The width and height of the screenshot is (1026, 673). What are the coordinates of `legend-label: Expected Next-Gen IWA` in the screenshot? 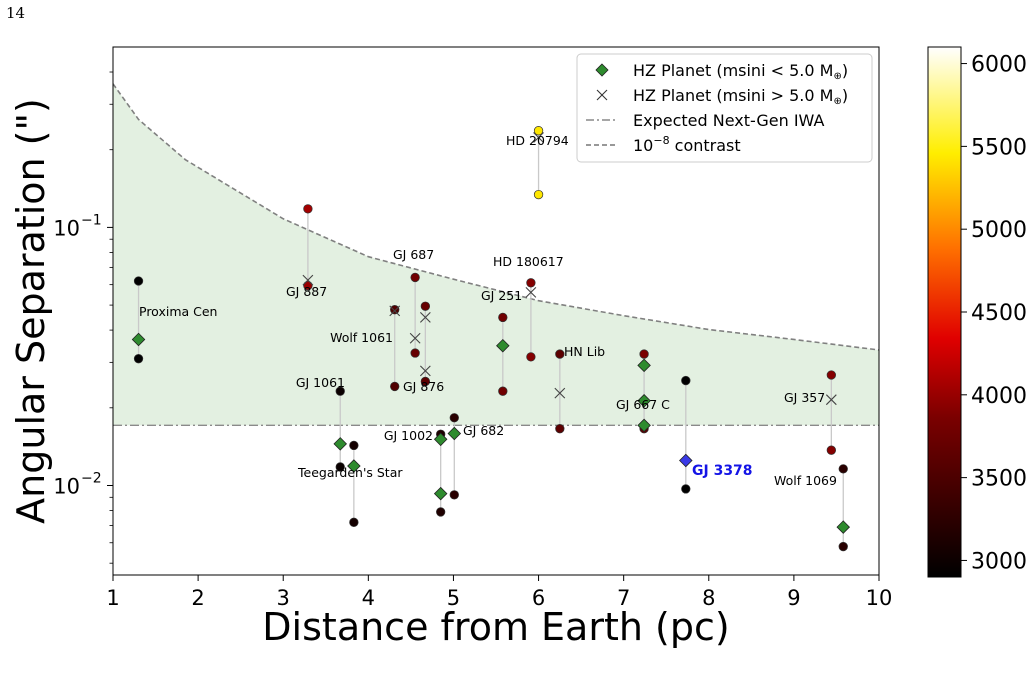 It's located at (729, 120).